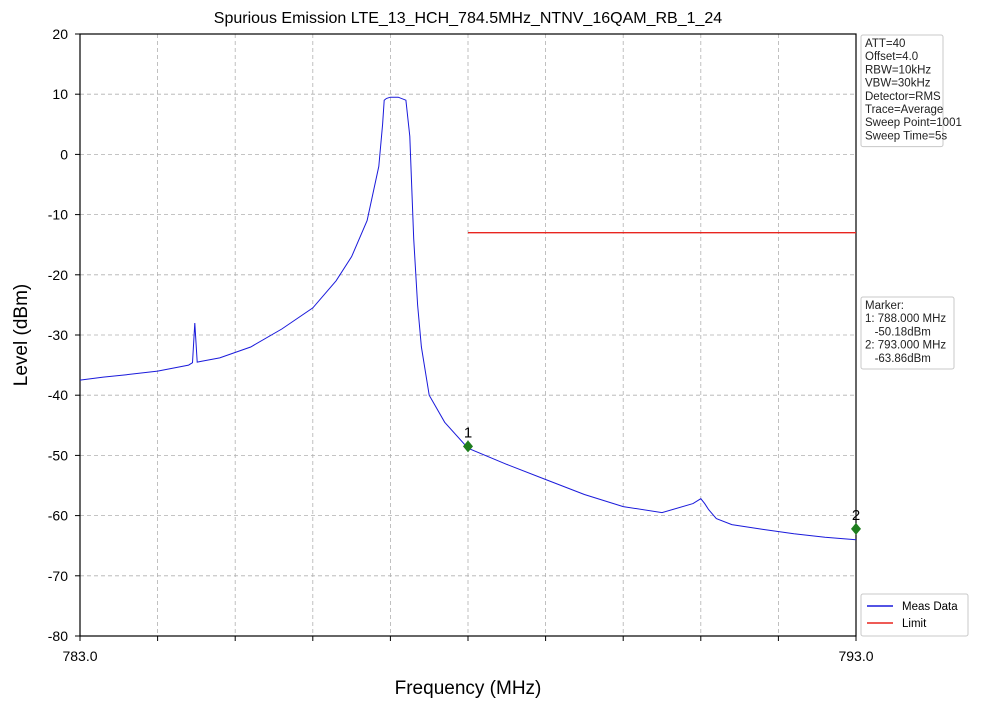 Image resolution: width=982 pixels, height=702 pixels. What do you see at coordinates (884, 306) in the screenshot?
I see `marker-box-line: Marker:` at bounding box center [884, 306].